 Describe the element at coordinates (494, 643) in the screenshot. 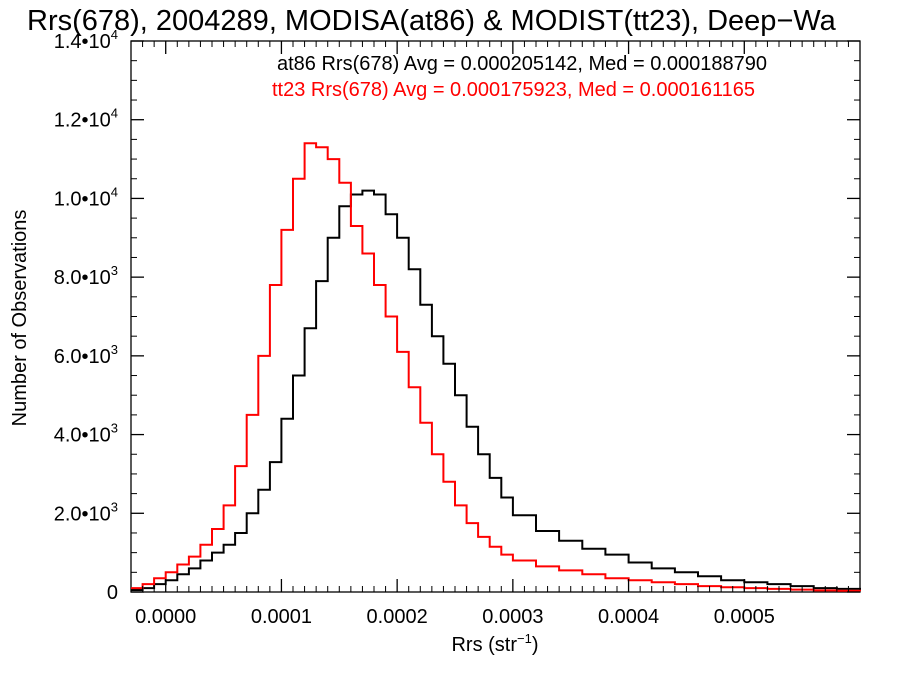

I see `x-axis-label: Rrs (str−1)` at that location.